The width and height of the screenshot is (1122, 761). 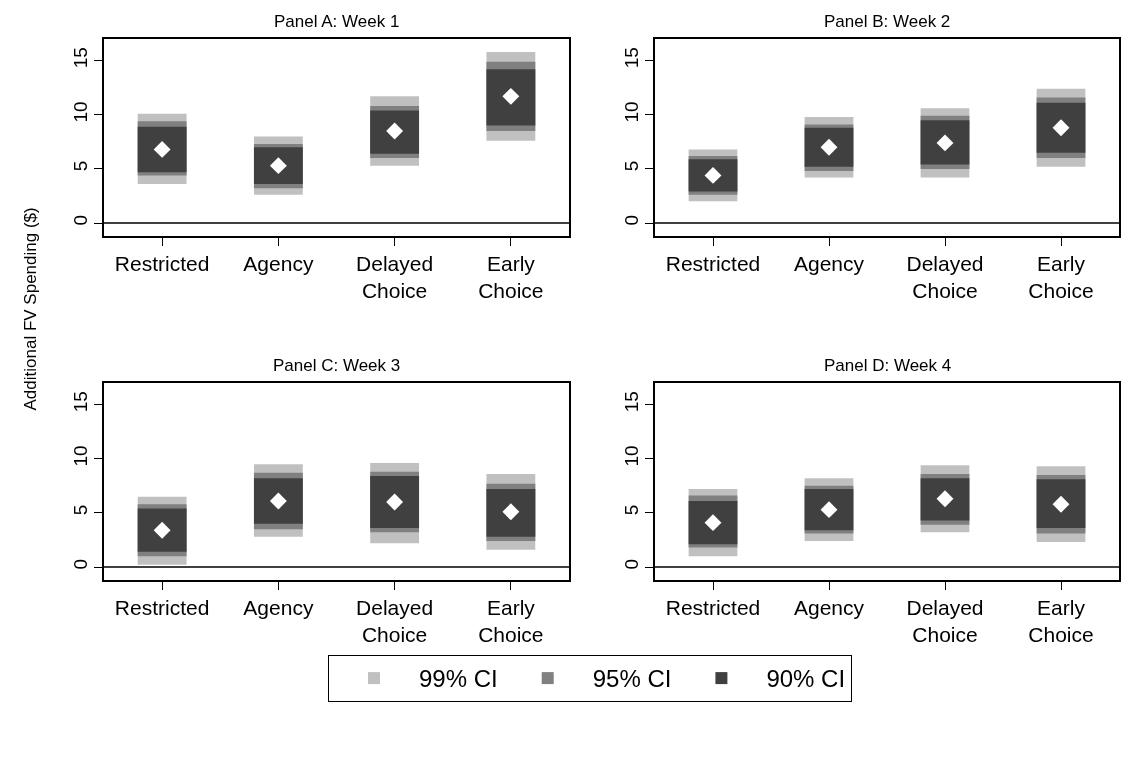 What do you see at coordinates (632, 679) in the screenshot?
I see `legend-label: 95% CI` at bounding box center [632, 679].